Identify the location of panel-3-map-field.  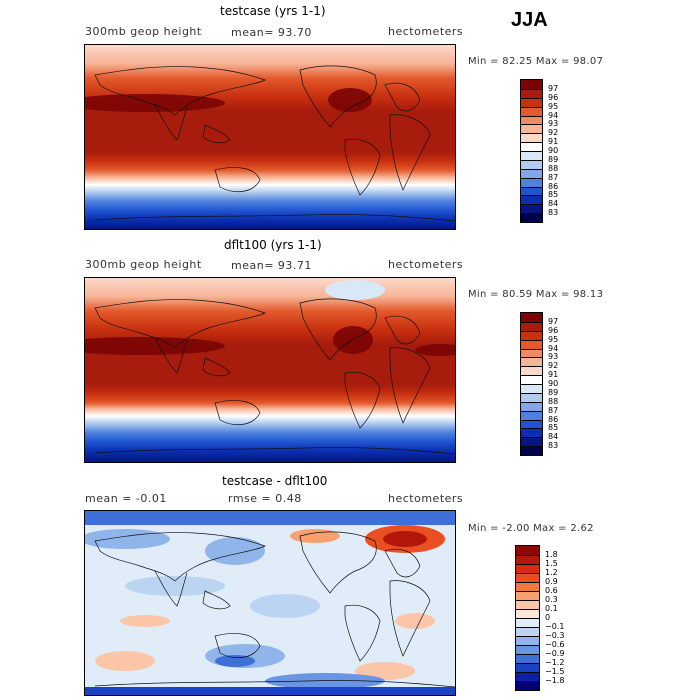
(270, 603).